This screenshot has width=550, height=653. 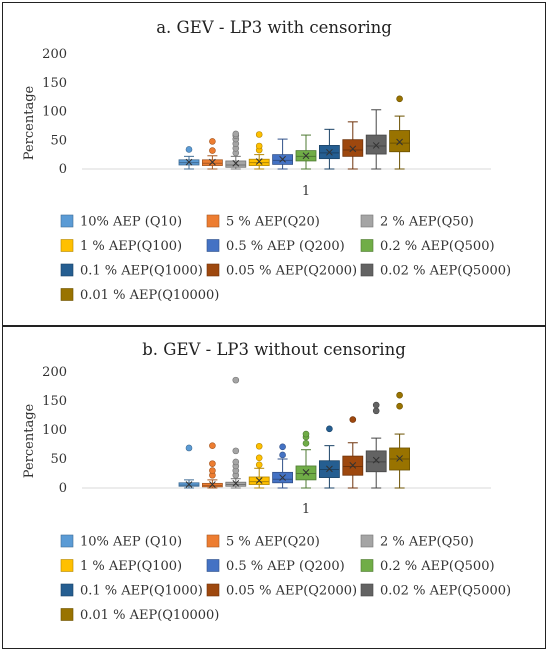 What do you see at coordinates (283, 466) in the screenshot?
I see `chart-b-box-Q200` at bounding box center [283, 466].